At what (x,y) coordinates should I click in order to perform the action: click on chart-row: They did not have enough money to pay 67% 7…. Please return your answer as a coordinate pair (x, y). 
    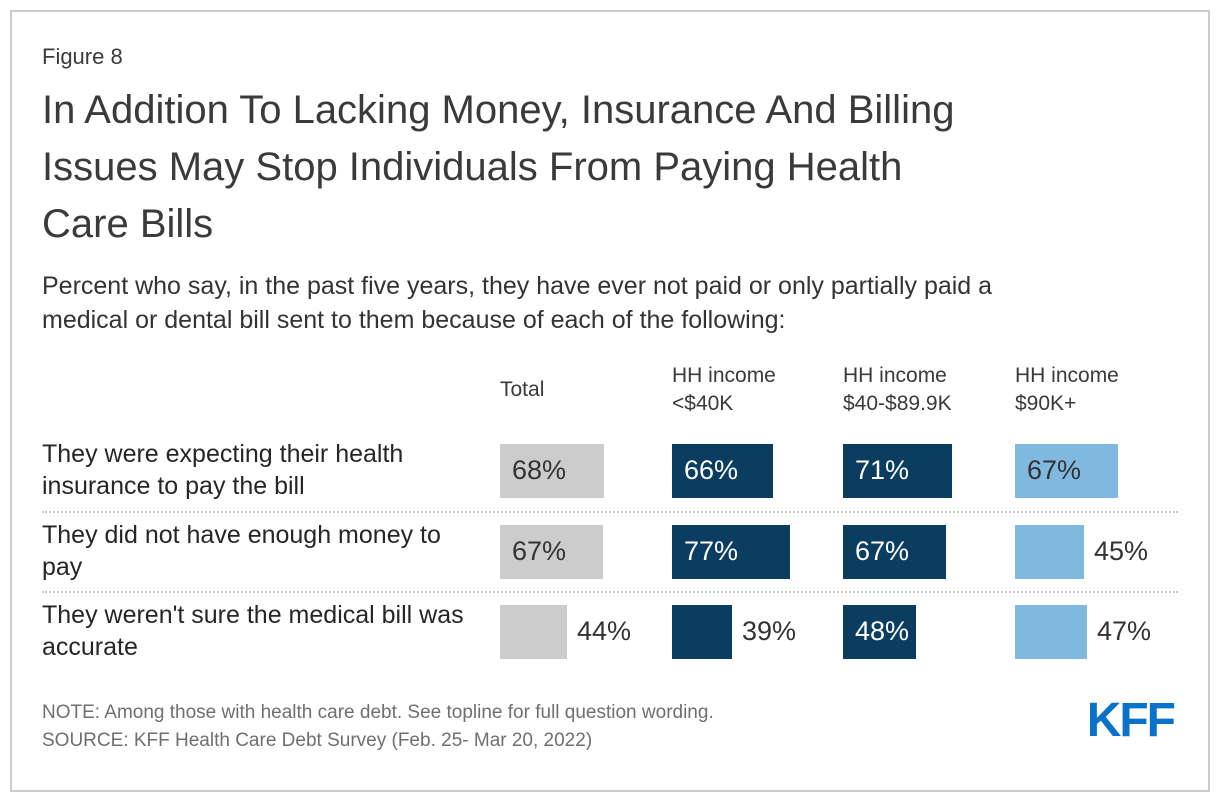
    Looking at the image, I should click on (610, 550).